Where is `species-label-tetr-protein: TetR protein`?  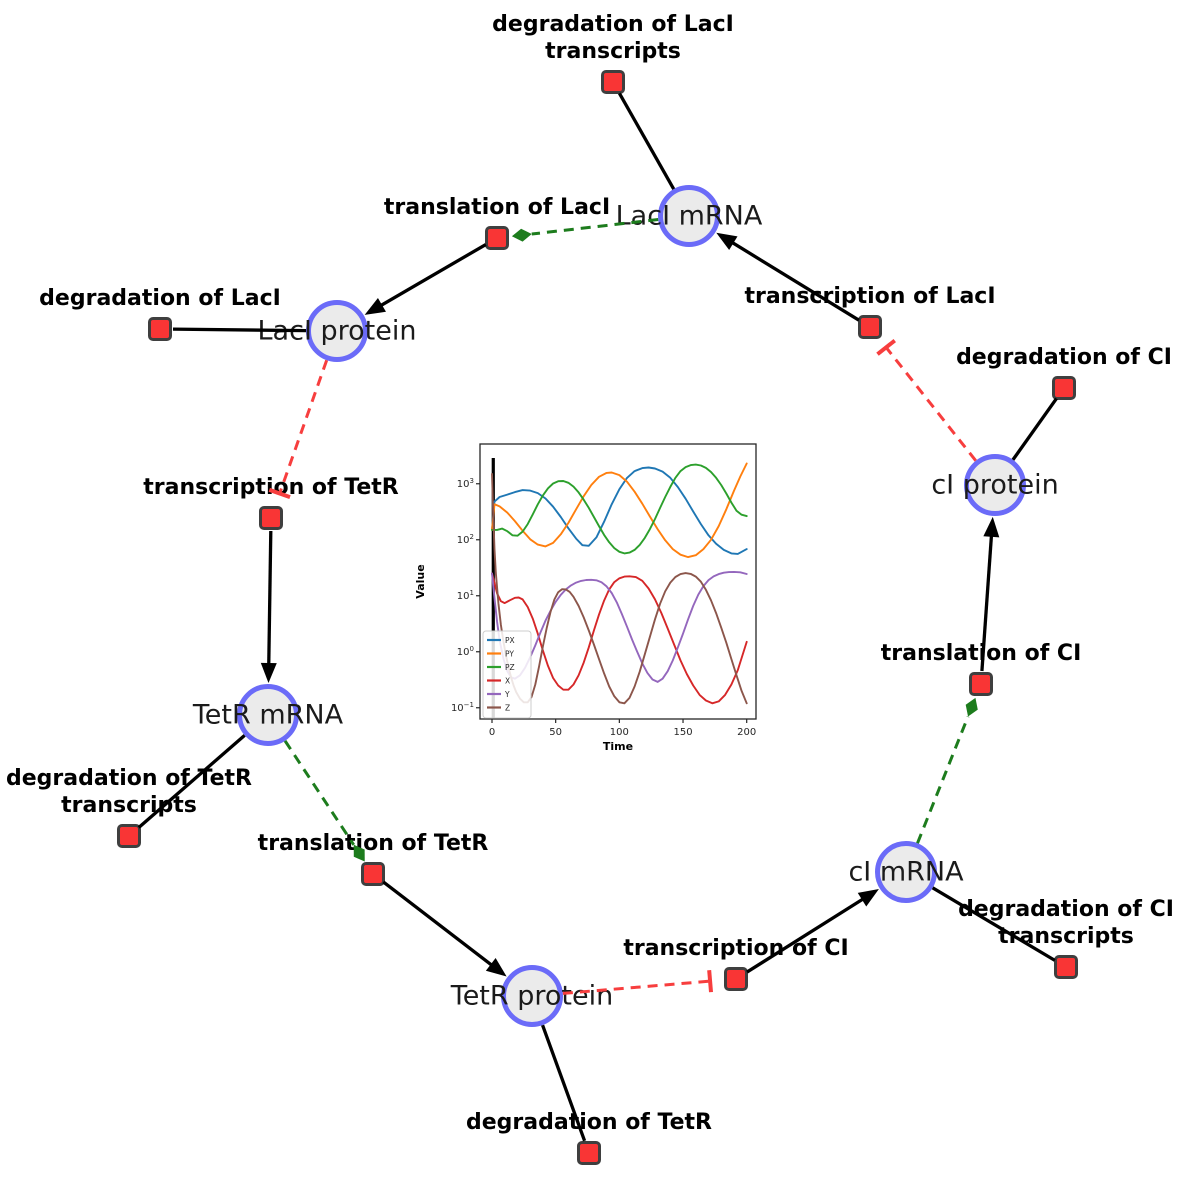
species-label-tetr-protein: TetR protein is located at coordinates (532, 996).